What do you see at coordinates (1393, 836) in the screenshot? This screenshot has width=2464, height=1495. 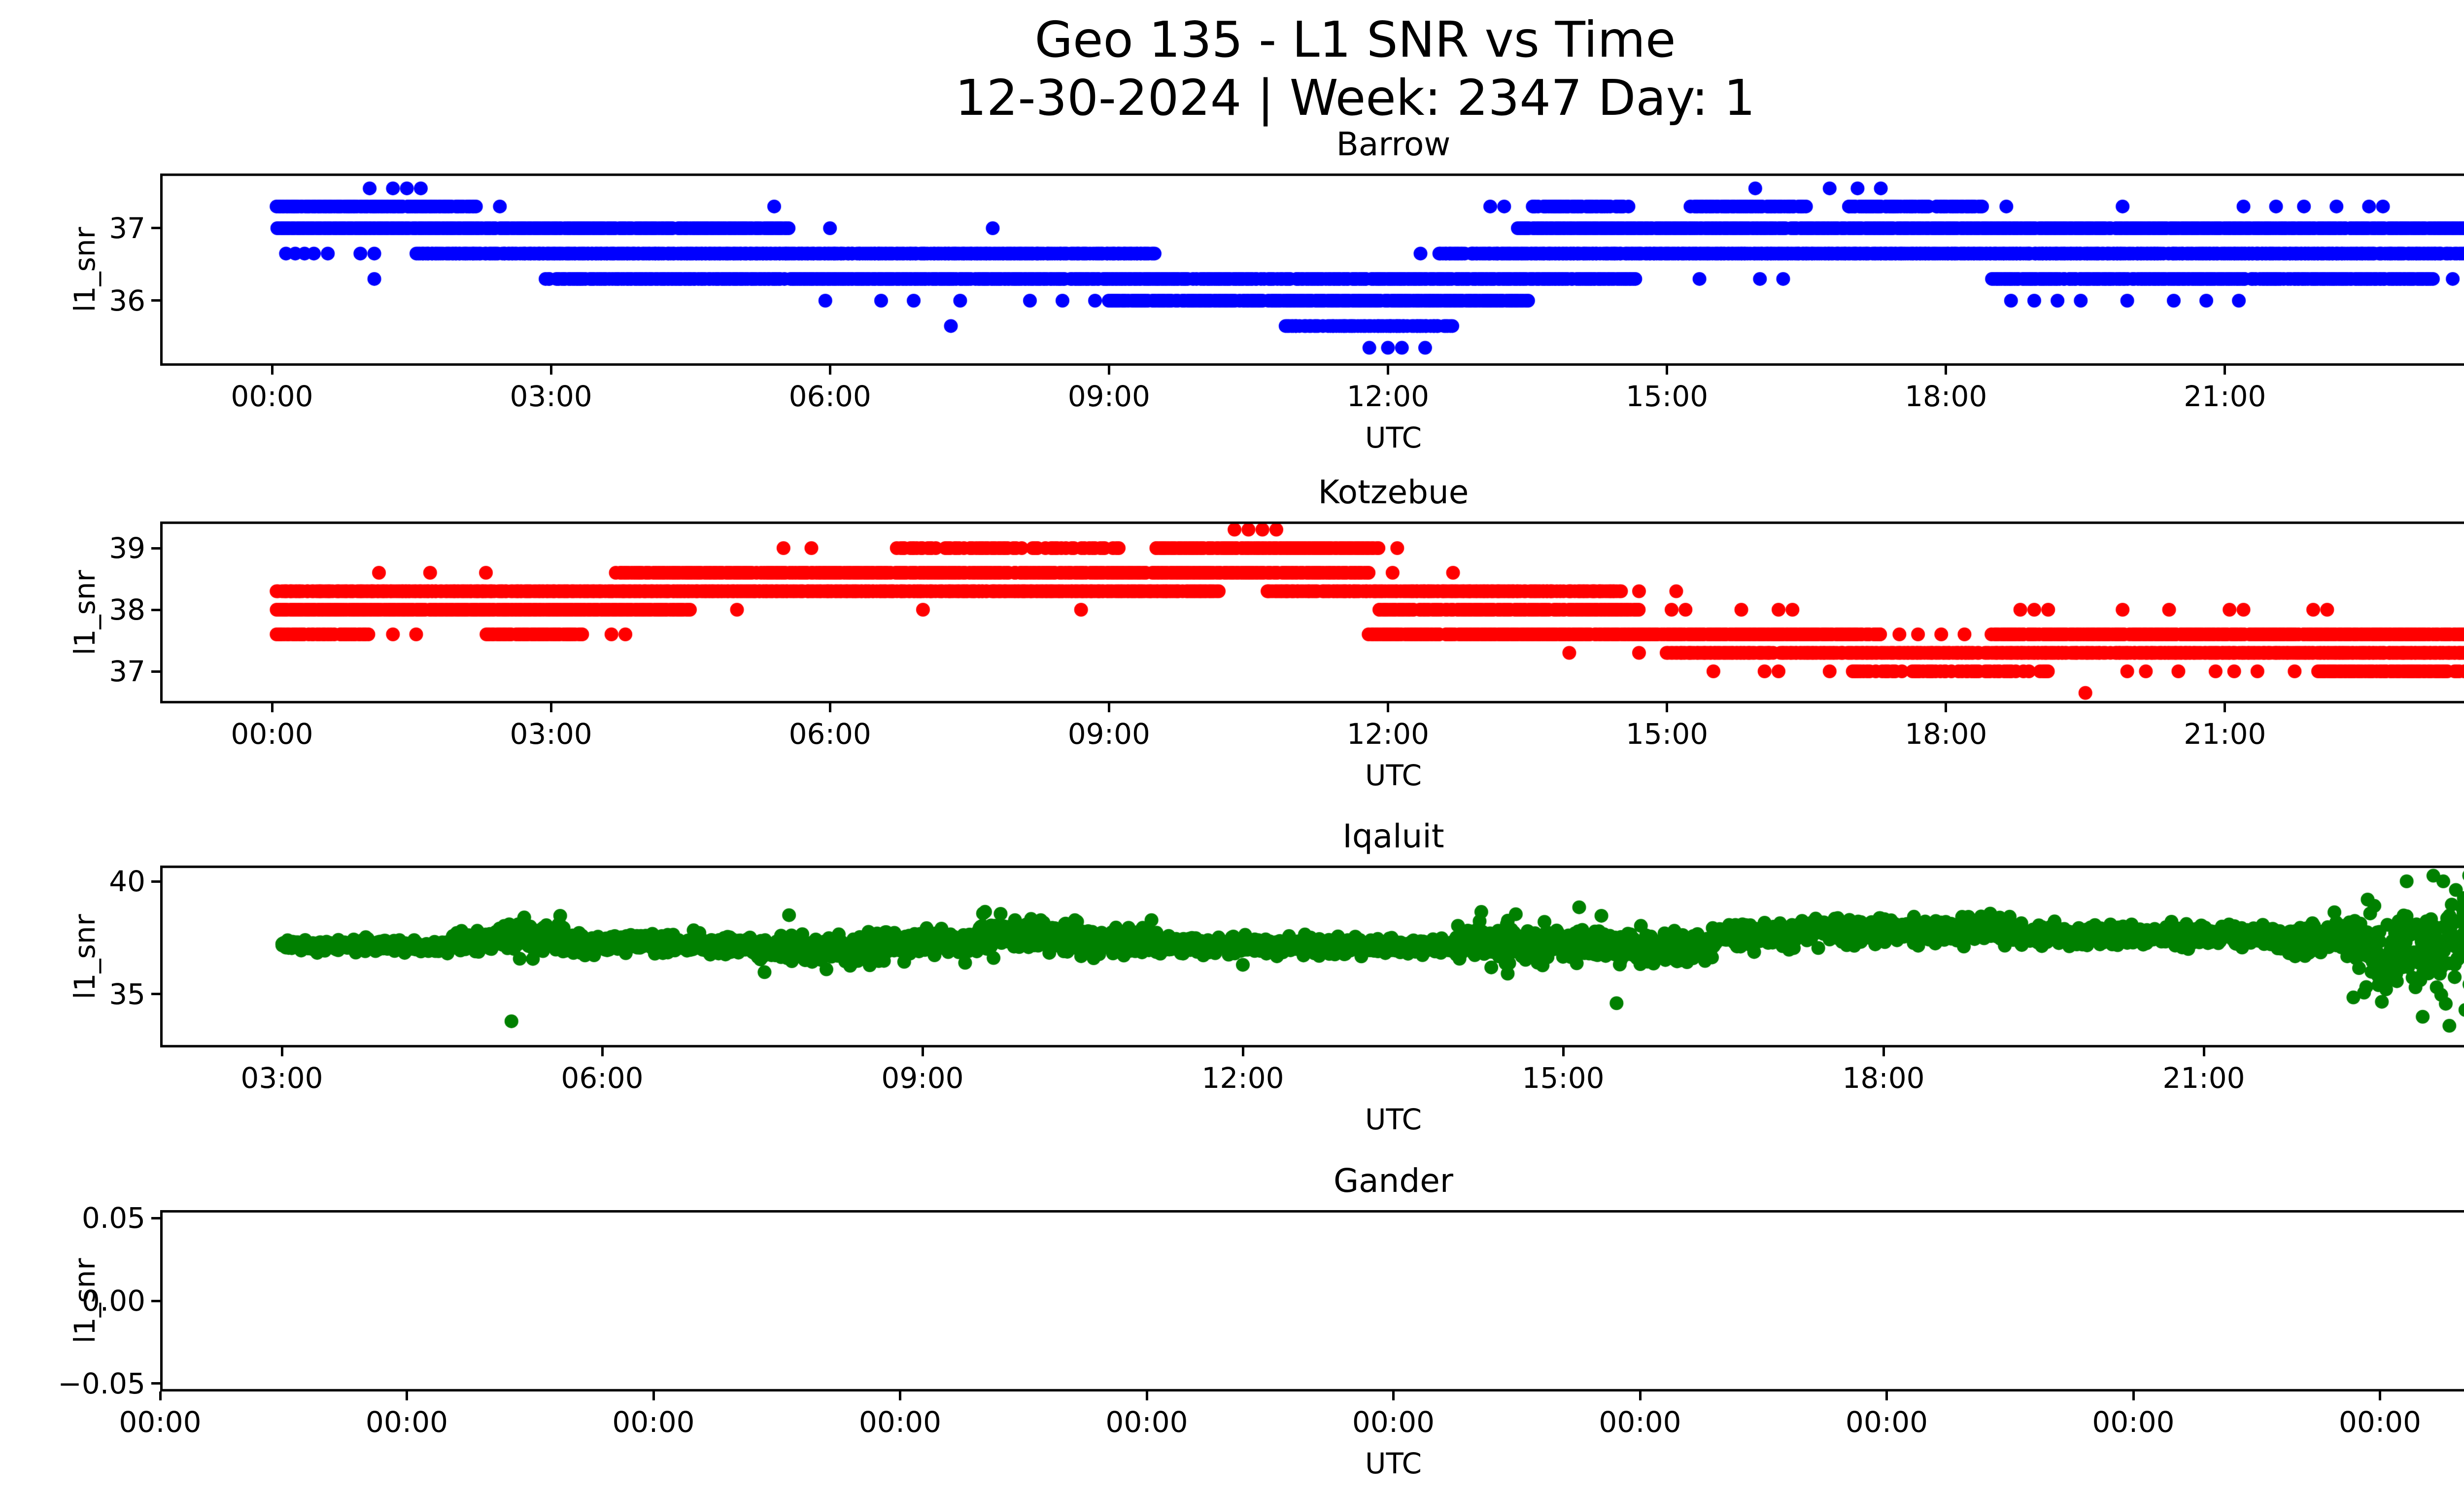 I see `plot-title: Iqaluit` at bounding box center [1393, 836].